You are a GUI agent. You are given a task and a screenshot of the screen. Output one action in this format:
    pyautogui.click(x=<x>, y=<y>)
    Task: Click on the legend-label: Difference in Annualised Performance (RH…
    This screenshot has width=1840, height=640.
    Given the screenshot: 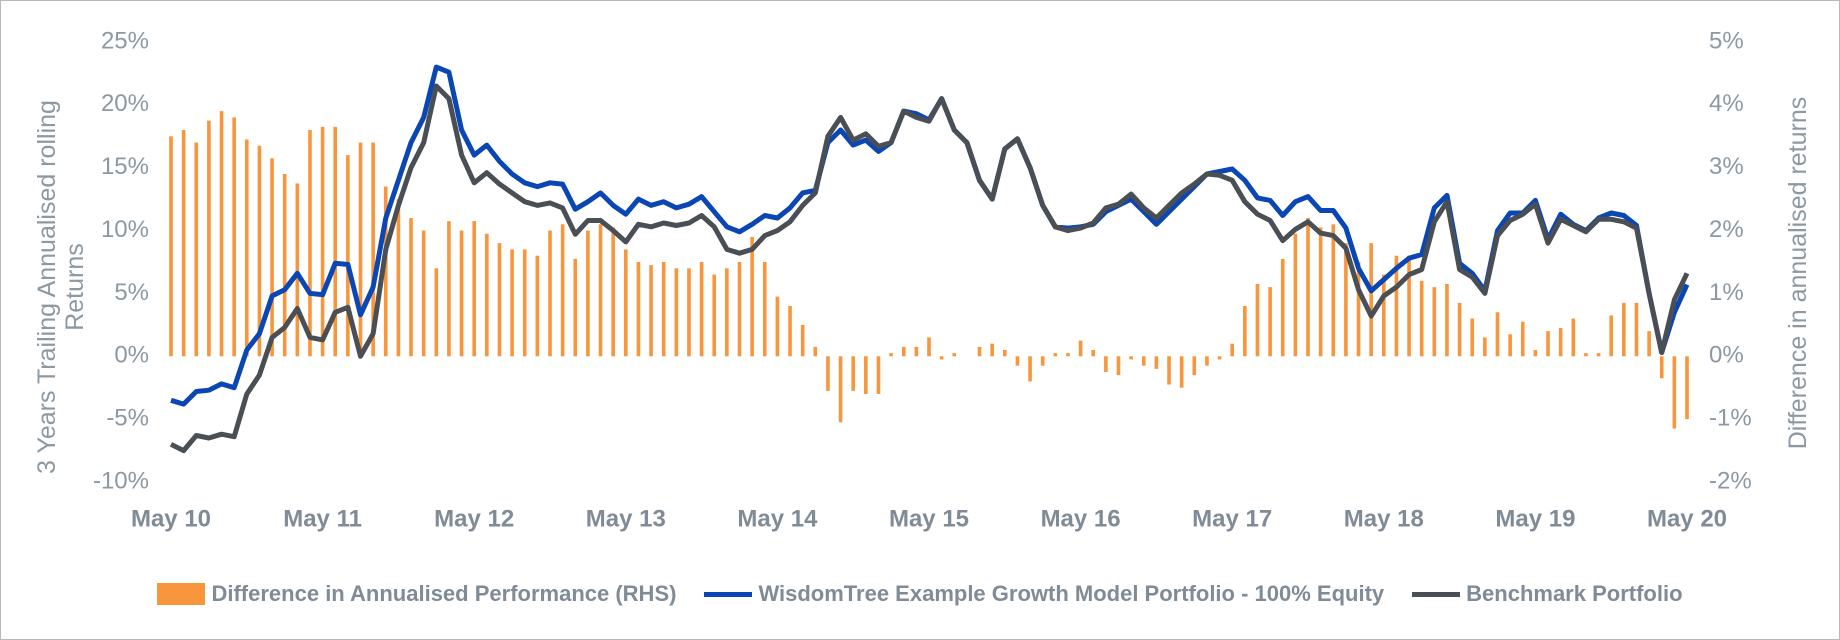 What is the action you would take?
    pyautogui.click(x=444, y=593)
    